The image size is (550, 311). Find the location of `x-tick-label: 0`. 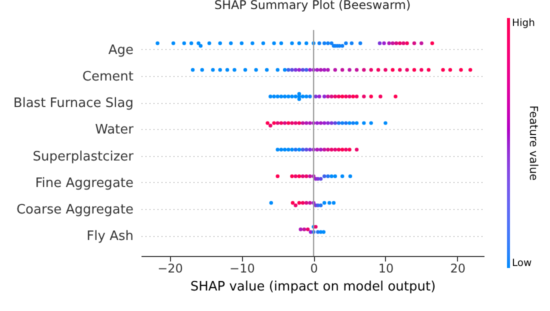

x-tick-label: 0 is located at coordinates (314, 269).